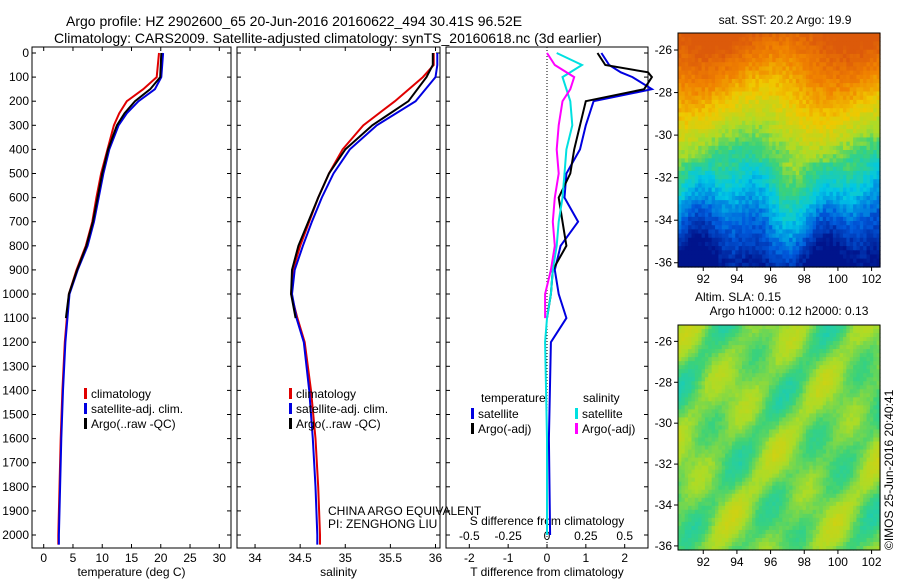 The width and height of the screenshot is (900, 580). Describe the element at coordinates (436, 558) in the screenshot. I see `x-tick-label: 36` at that location.